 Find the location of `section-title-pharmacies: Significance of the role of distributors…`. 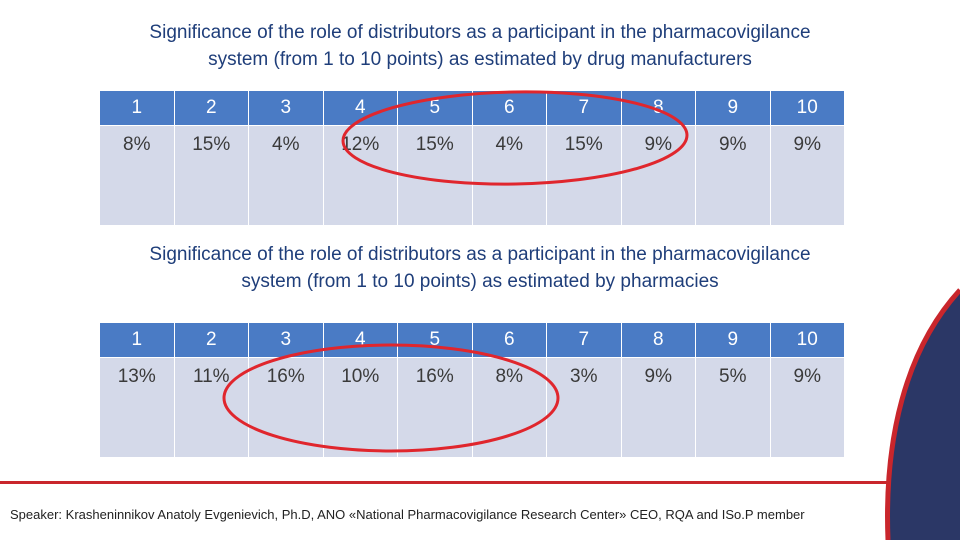

section-title-pharmacies: Significance of the role of distributors… is located at coordinates (480, 268).